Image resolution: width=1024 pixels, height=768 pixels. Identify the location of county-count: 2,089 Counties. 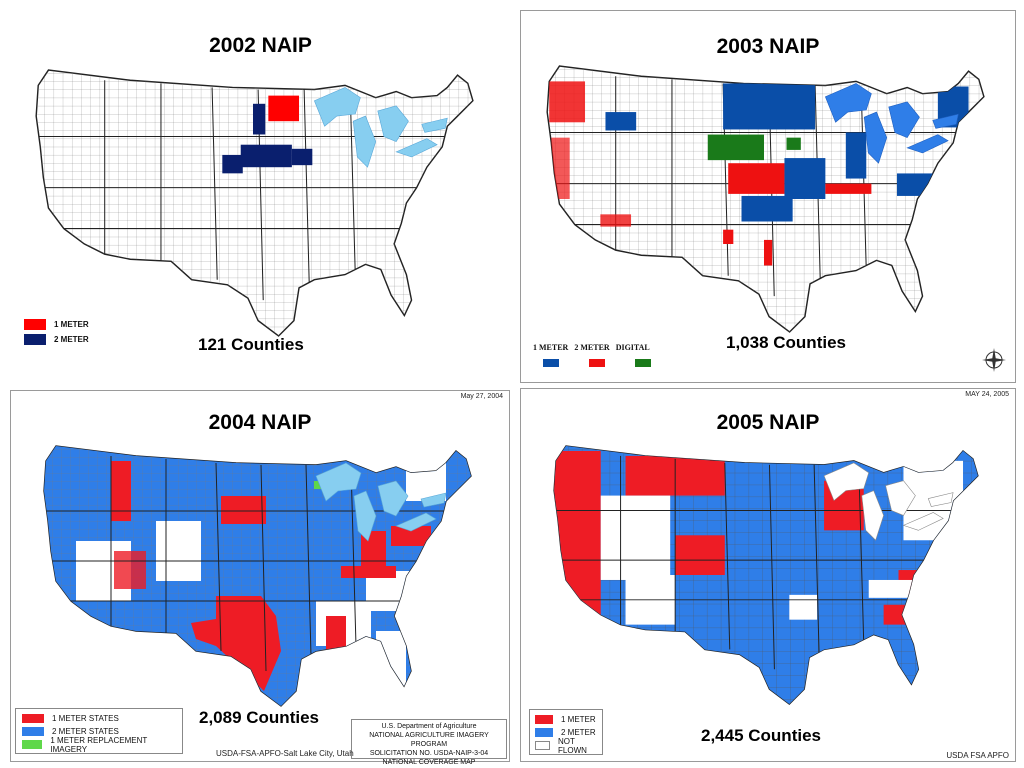
(259, 717).